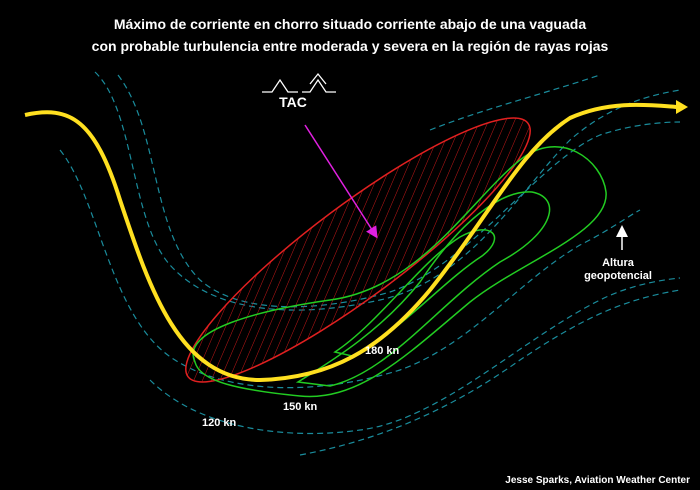  Describe the element at coordinates (597, 480) in the screenshot. I see `credit: Jesse Sparks, Aviation Weather Center` at that location.